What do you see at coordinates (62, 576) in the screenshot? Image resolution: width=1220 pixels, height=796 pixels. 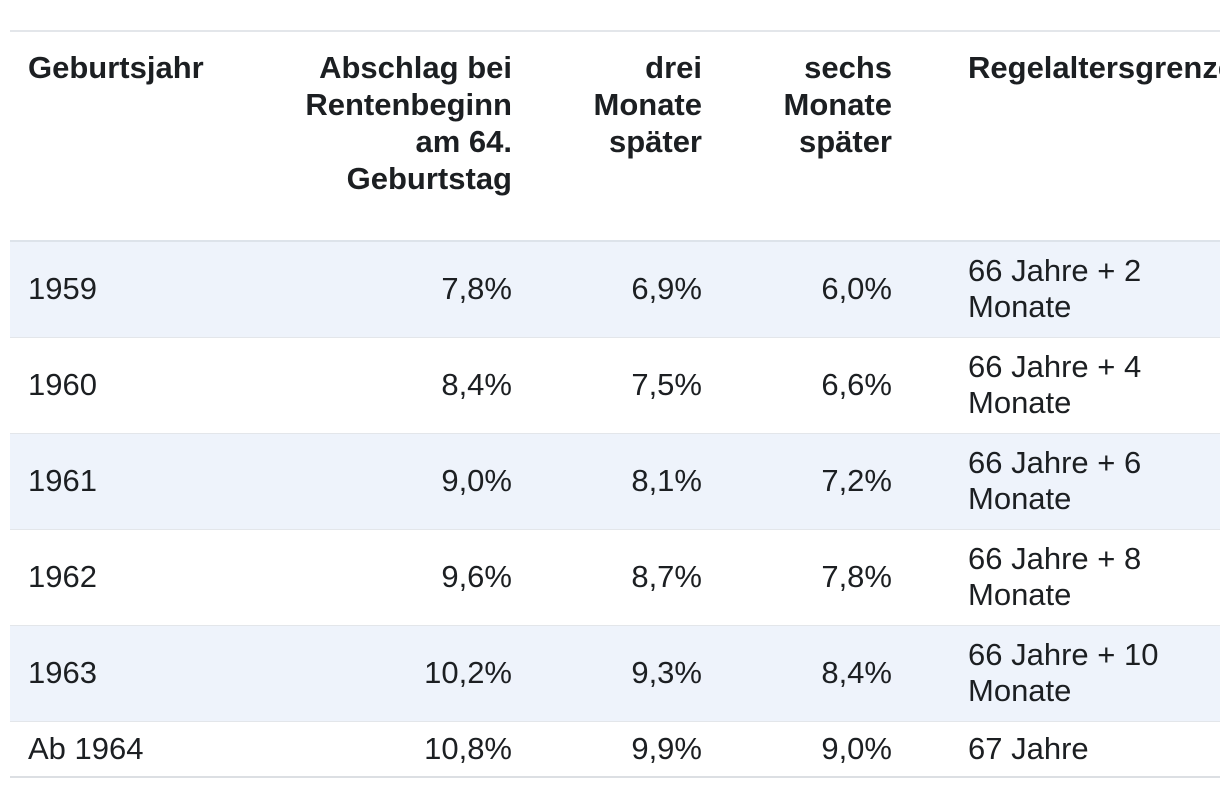 I see `birth-year-cell: 1962` at bounding box center [62, 576].